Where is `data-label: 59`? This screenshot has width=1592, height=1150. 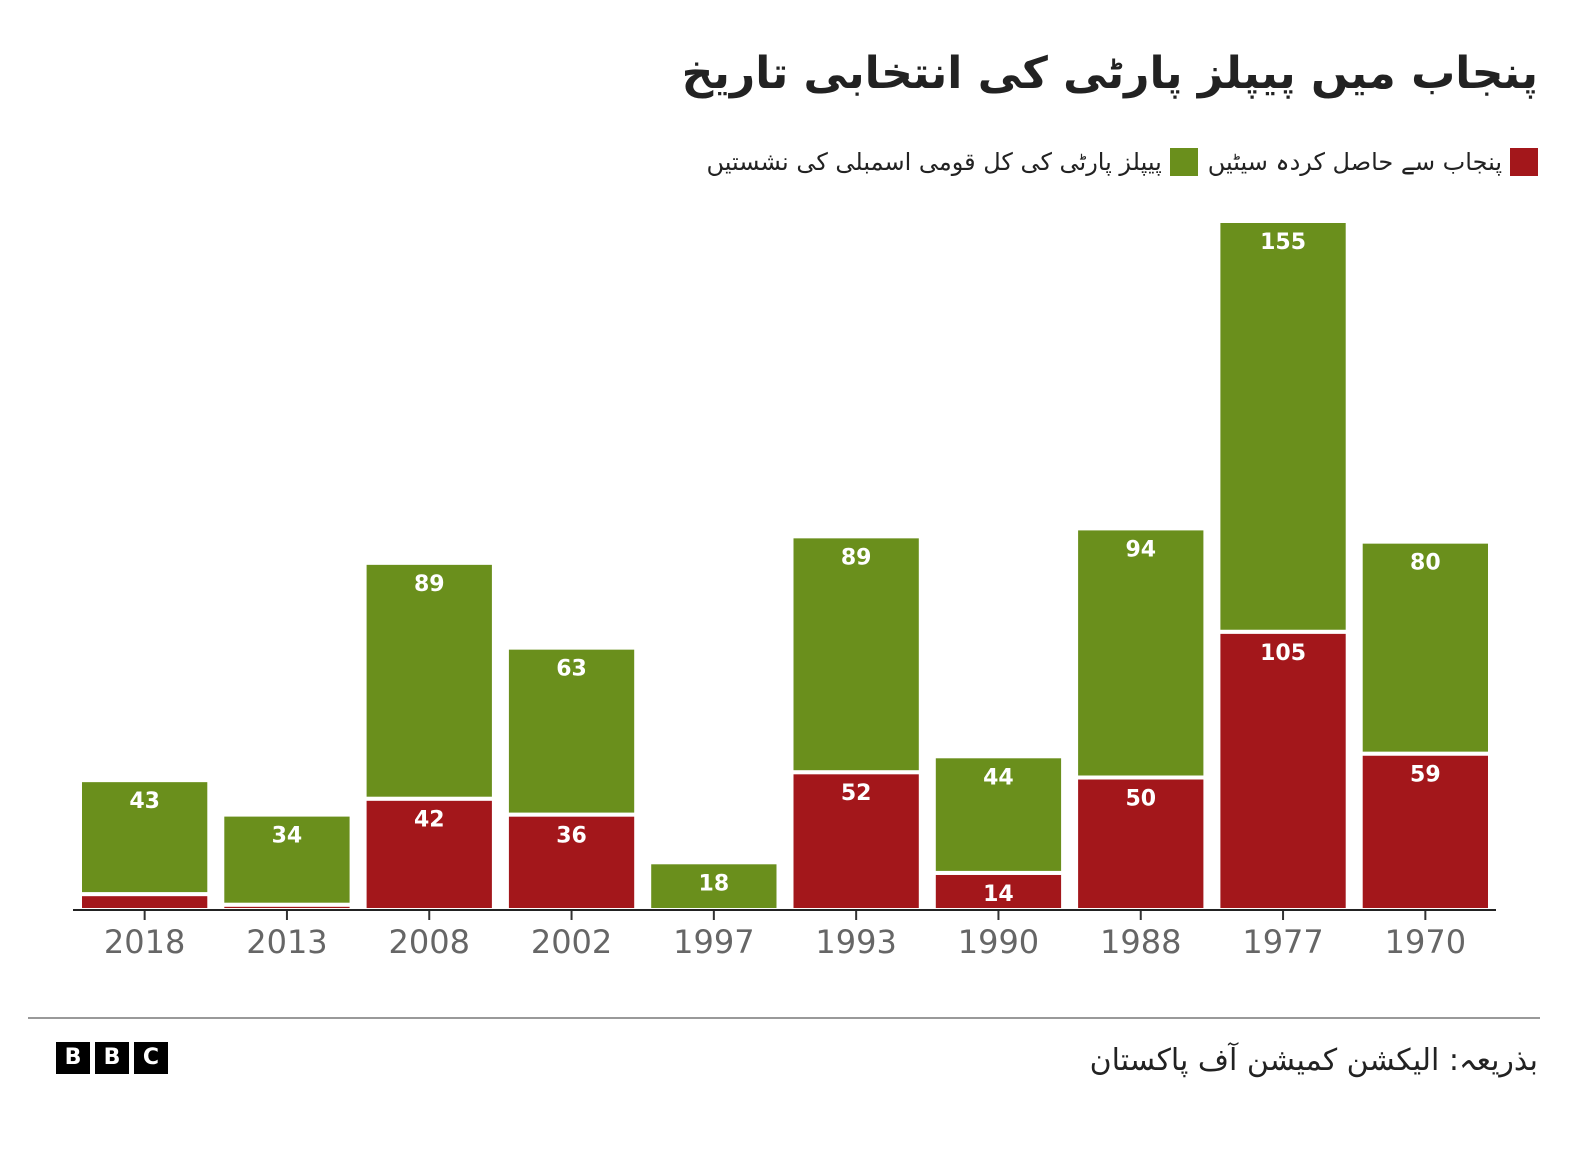
data-label: 59 is located at coordinates (1425, 775).